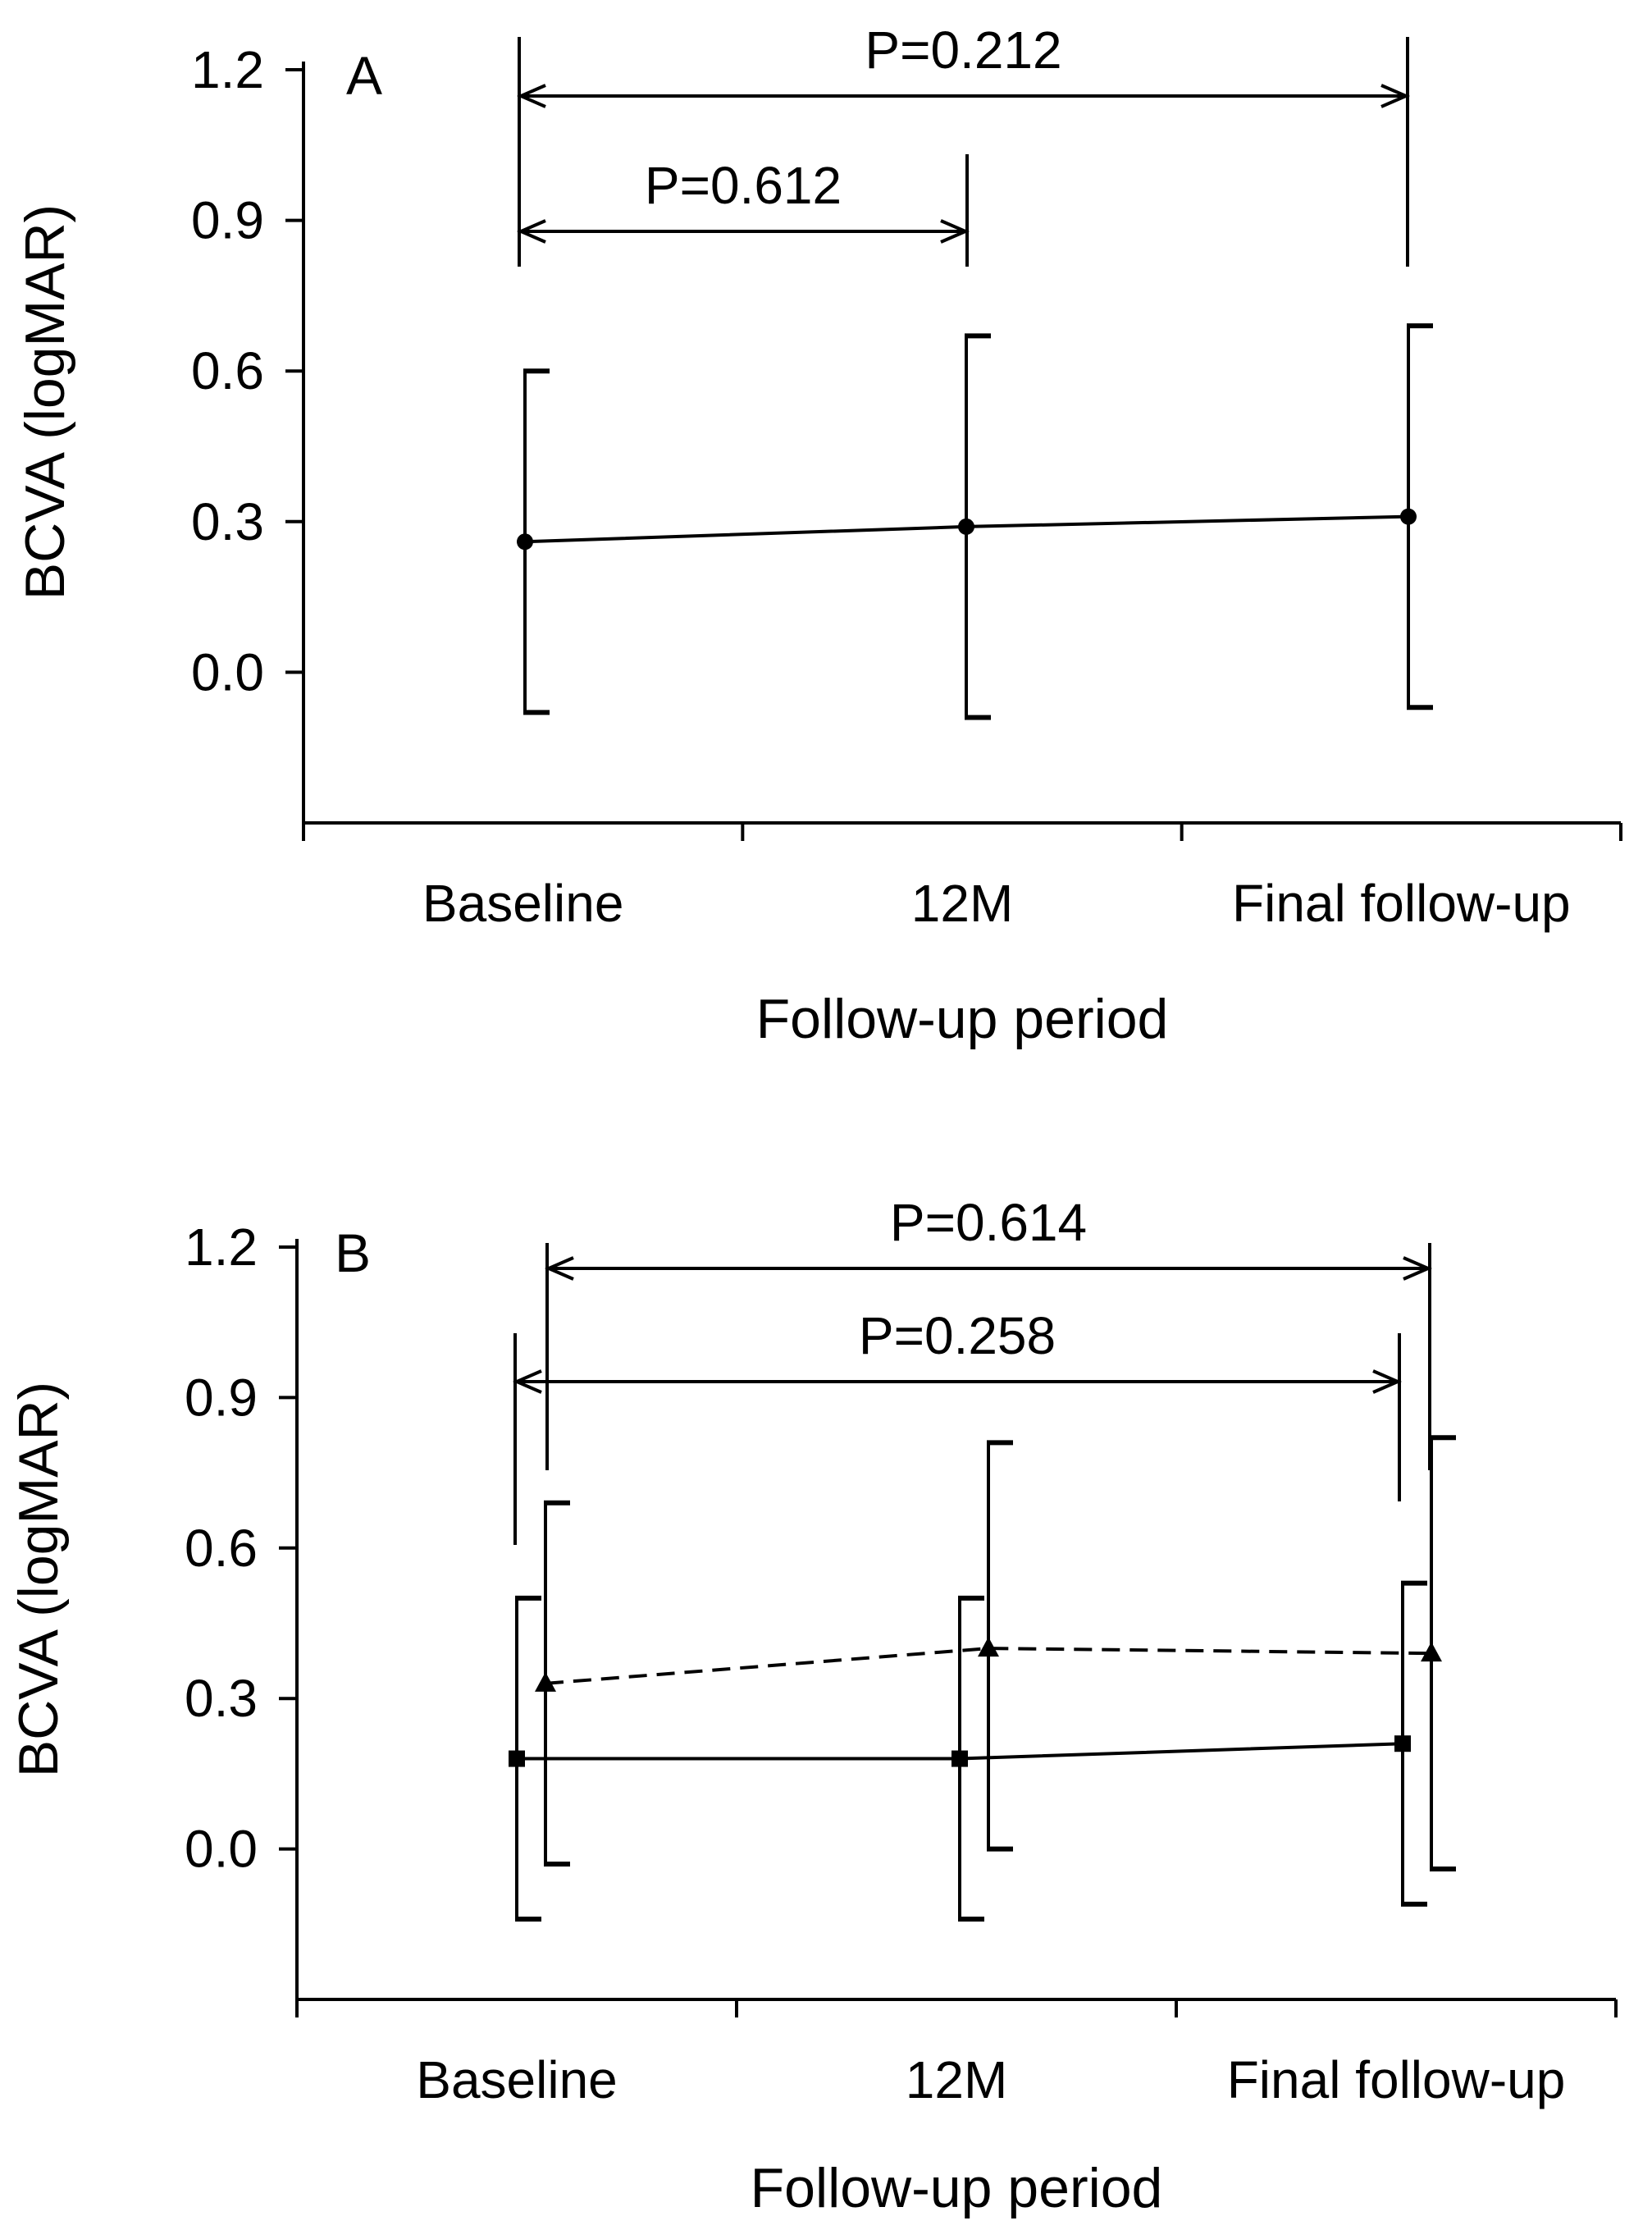 This screenshot has width=1652, height=2239. What do you see at coordinates (957, 1425) in the screenshot?
I see `comparison-bracket: P=0.258` at bounding box center [957, 1425].